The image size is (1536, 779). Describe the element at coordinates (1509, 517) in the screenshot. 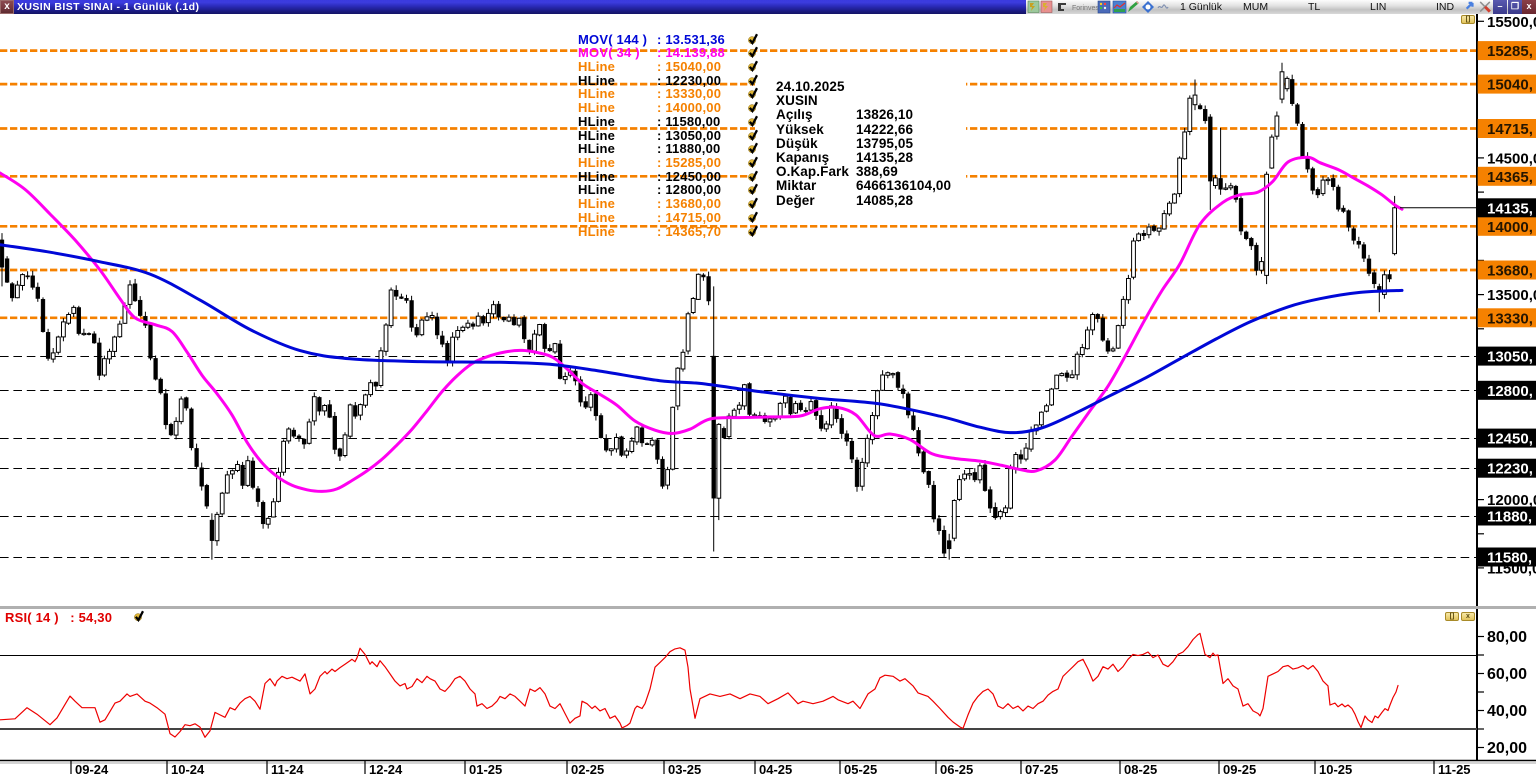

I see `svg-text: 11880,` at that location.